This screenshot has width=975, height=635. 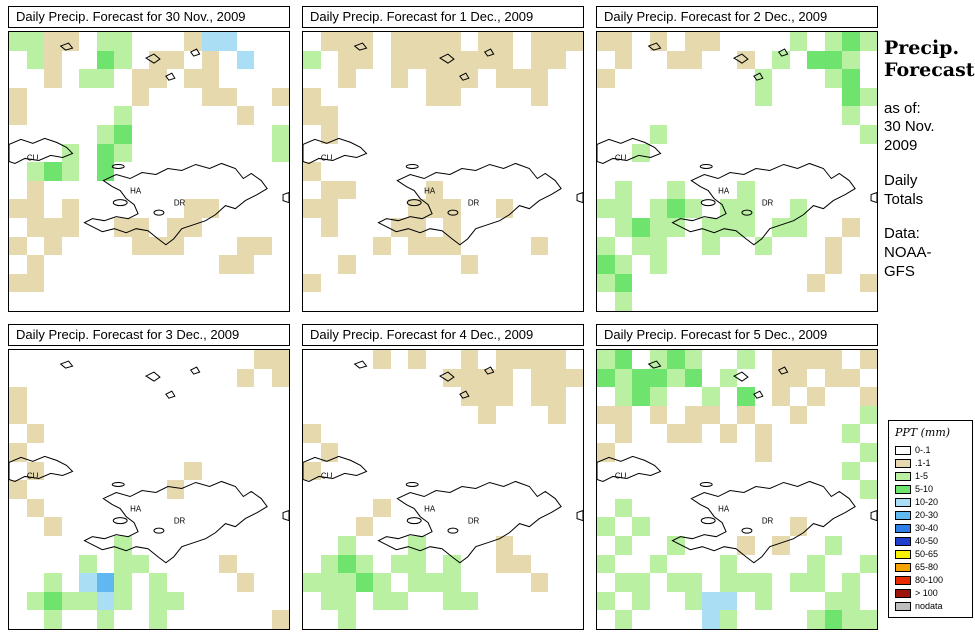 What do you see at coordinates (412, 484) in the screenshot?
I see `tortuga-island` at bounding box center [412, 484].